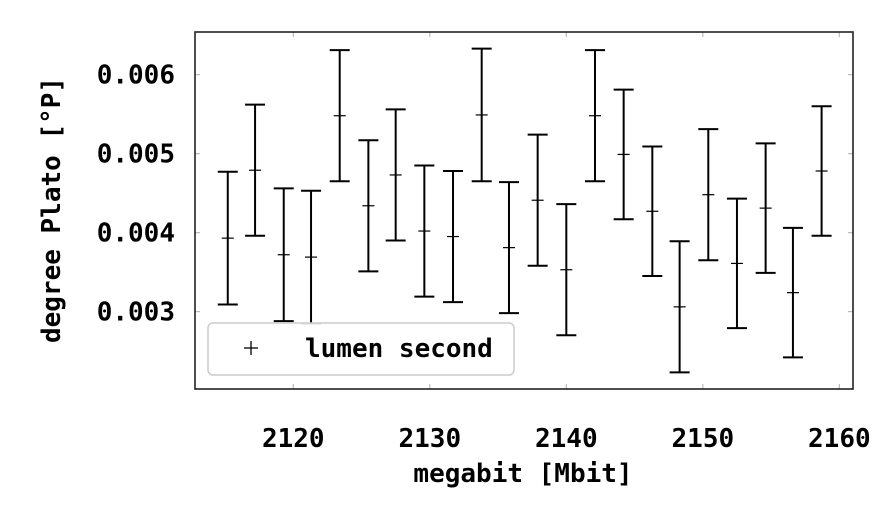 The height and width of the screenshot is (511, 894). I want to click on x-axis-label: megabit [Mbit], so click(522, 474).